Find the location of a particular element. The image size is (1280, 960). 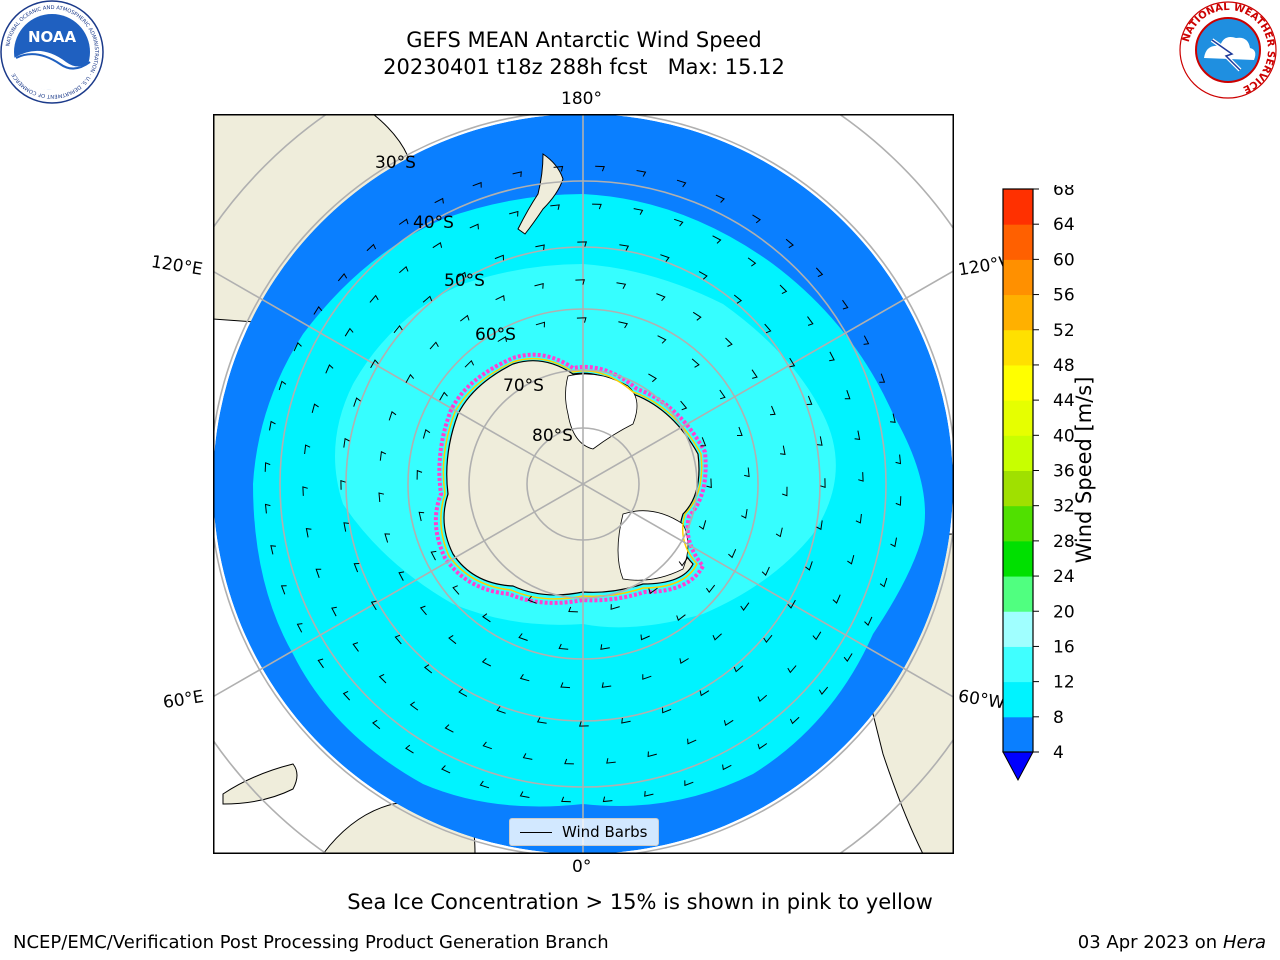

nws-logo: NATIONAL WEATHER SERVICE is located at coordinates (1228, 50).